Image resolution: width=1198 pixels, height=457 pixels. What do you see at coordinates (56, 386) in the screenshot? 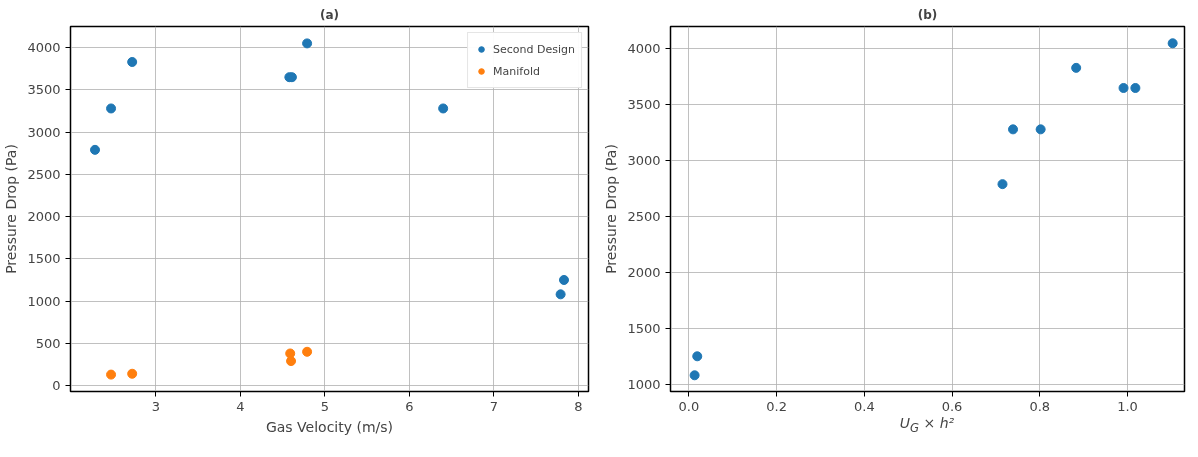
I see `y-tick-label: 0` at bounding box center [56, 386].